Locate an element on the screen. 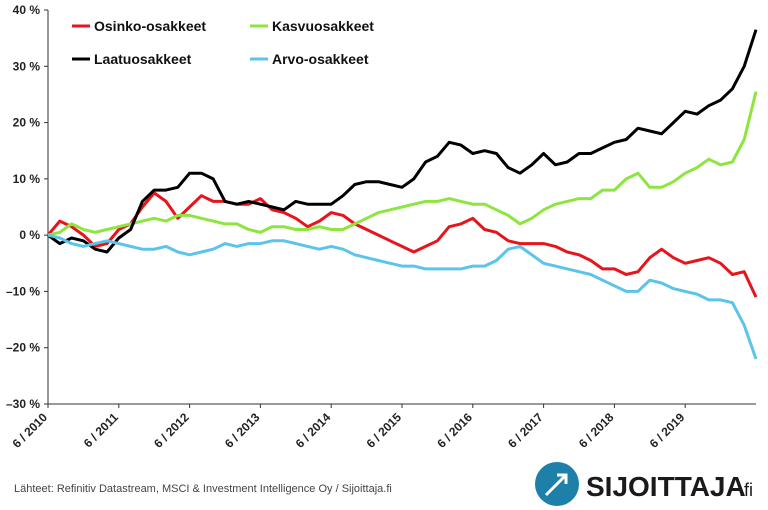 This screenshot has width=768, height=510. x-tick-label: 6 / 2019 is located at coordinates (667, 430).